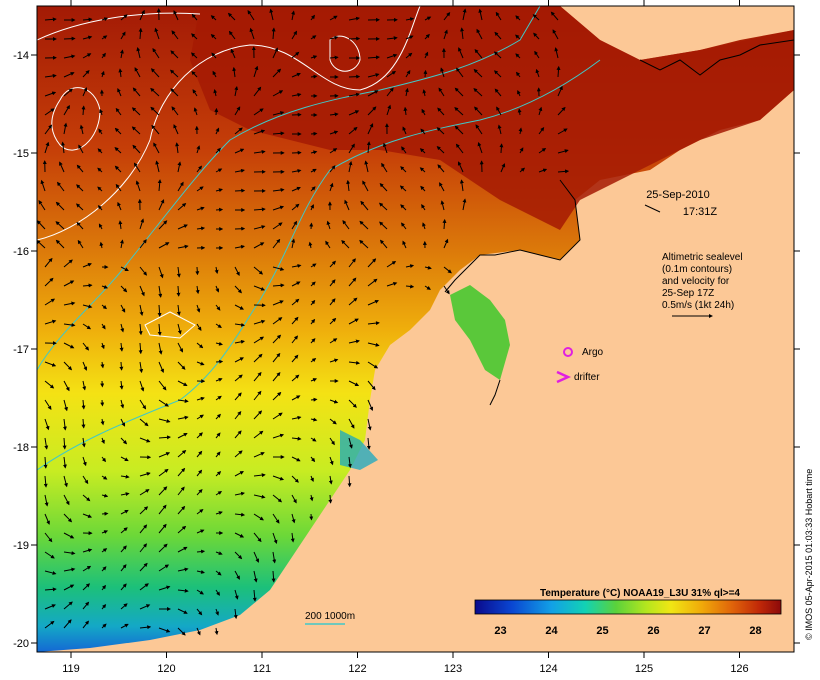 The width and height of the screenshot is (820, 680). What do you see at coordinates (627, 631) in the screenshot?
I see `colorbar-labels: 23 24 25 26 27 28` at bounding box center [627, 631].